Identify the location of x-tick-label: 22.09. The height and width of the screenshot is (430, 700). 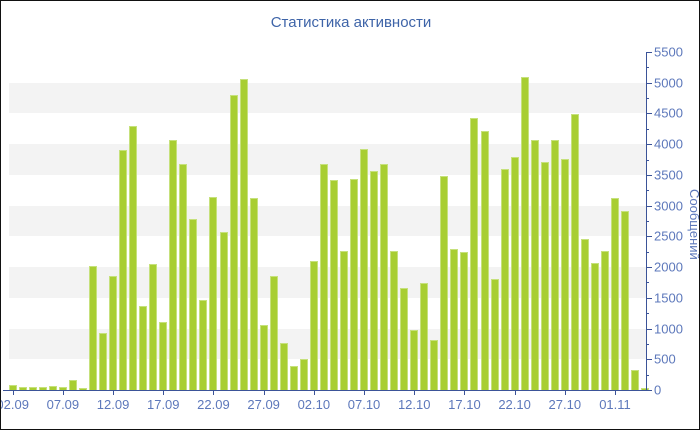
(213, 404).